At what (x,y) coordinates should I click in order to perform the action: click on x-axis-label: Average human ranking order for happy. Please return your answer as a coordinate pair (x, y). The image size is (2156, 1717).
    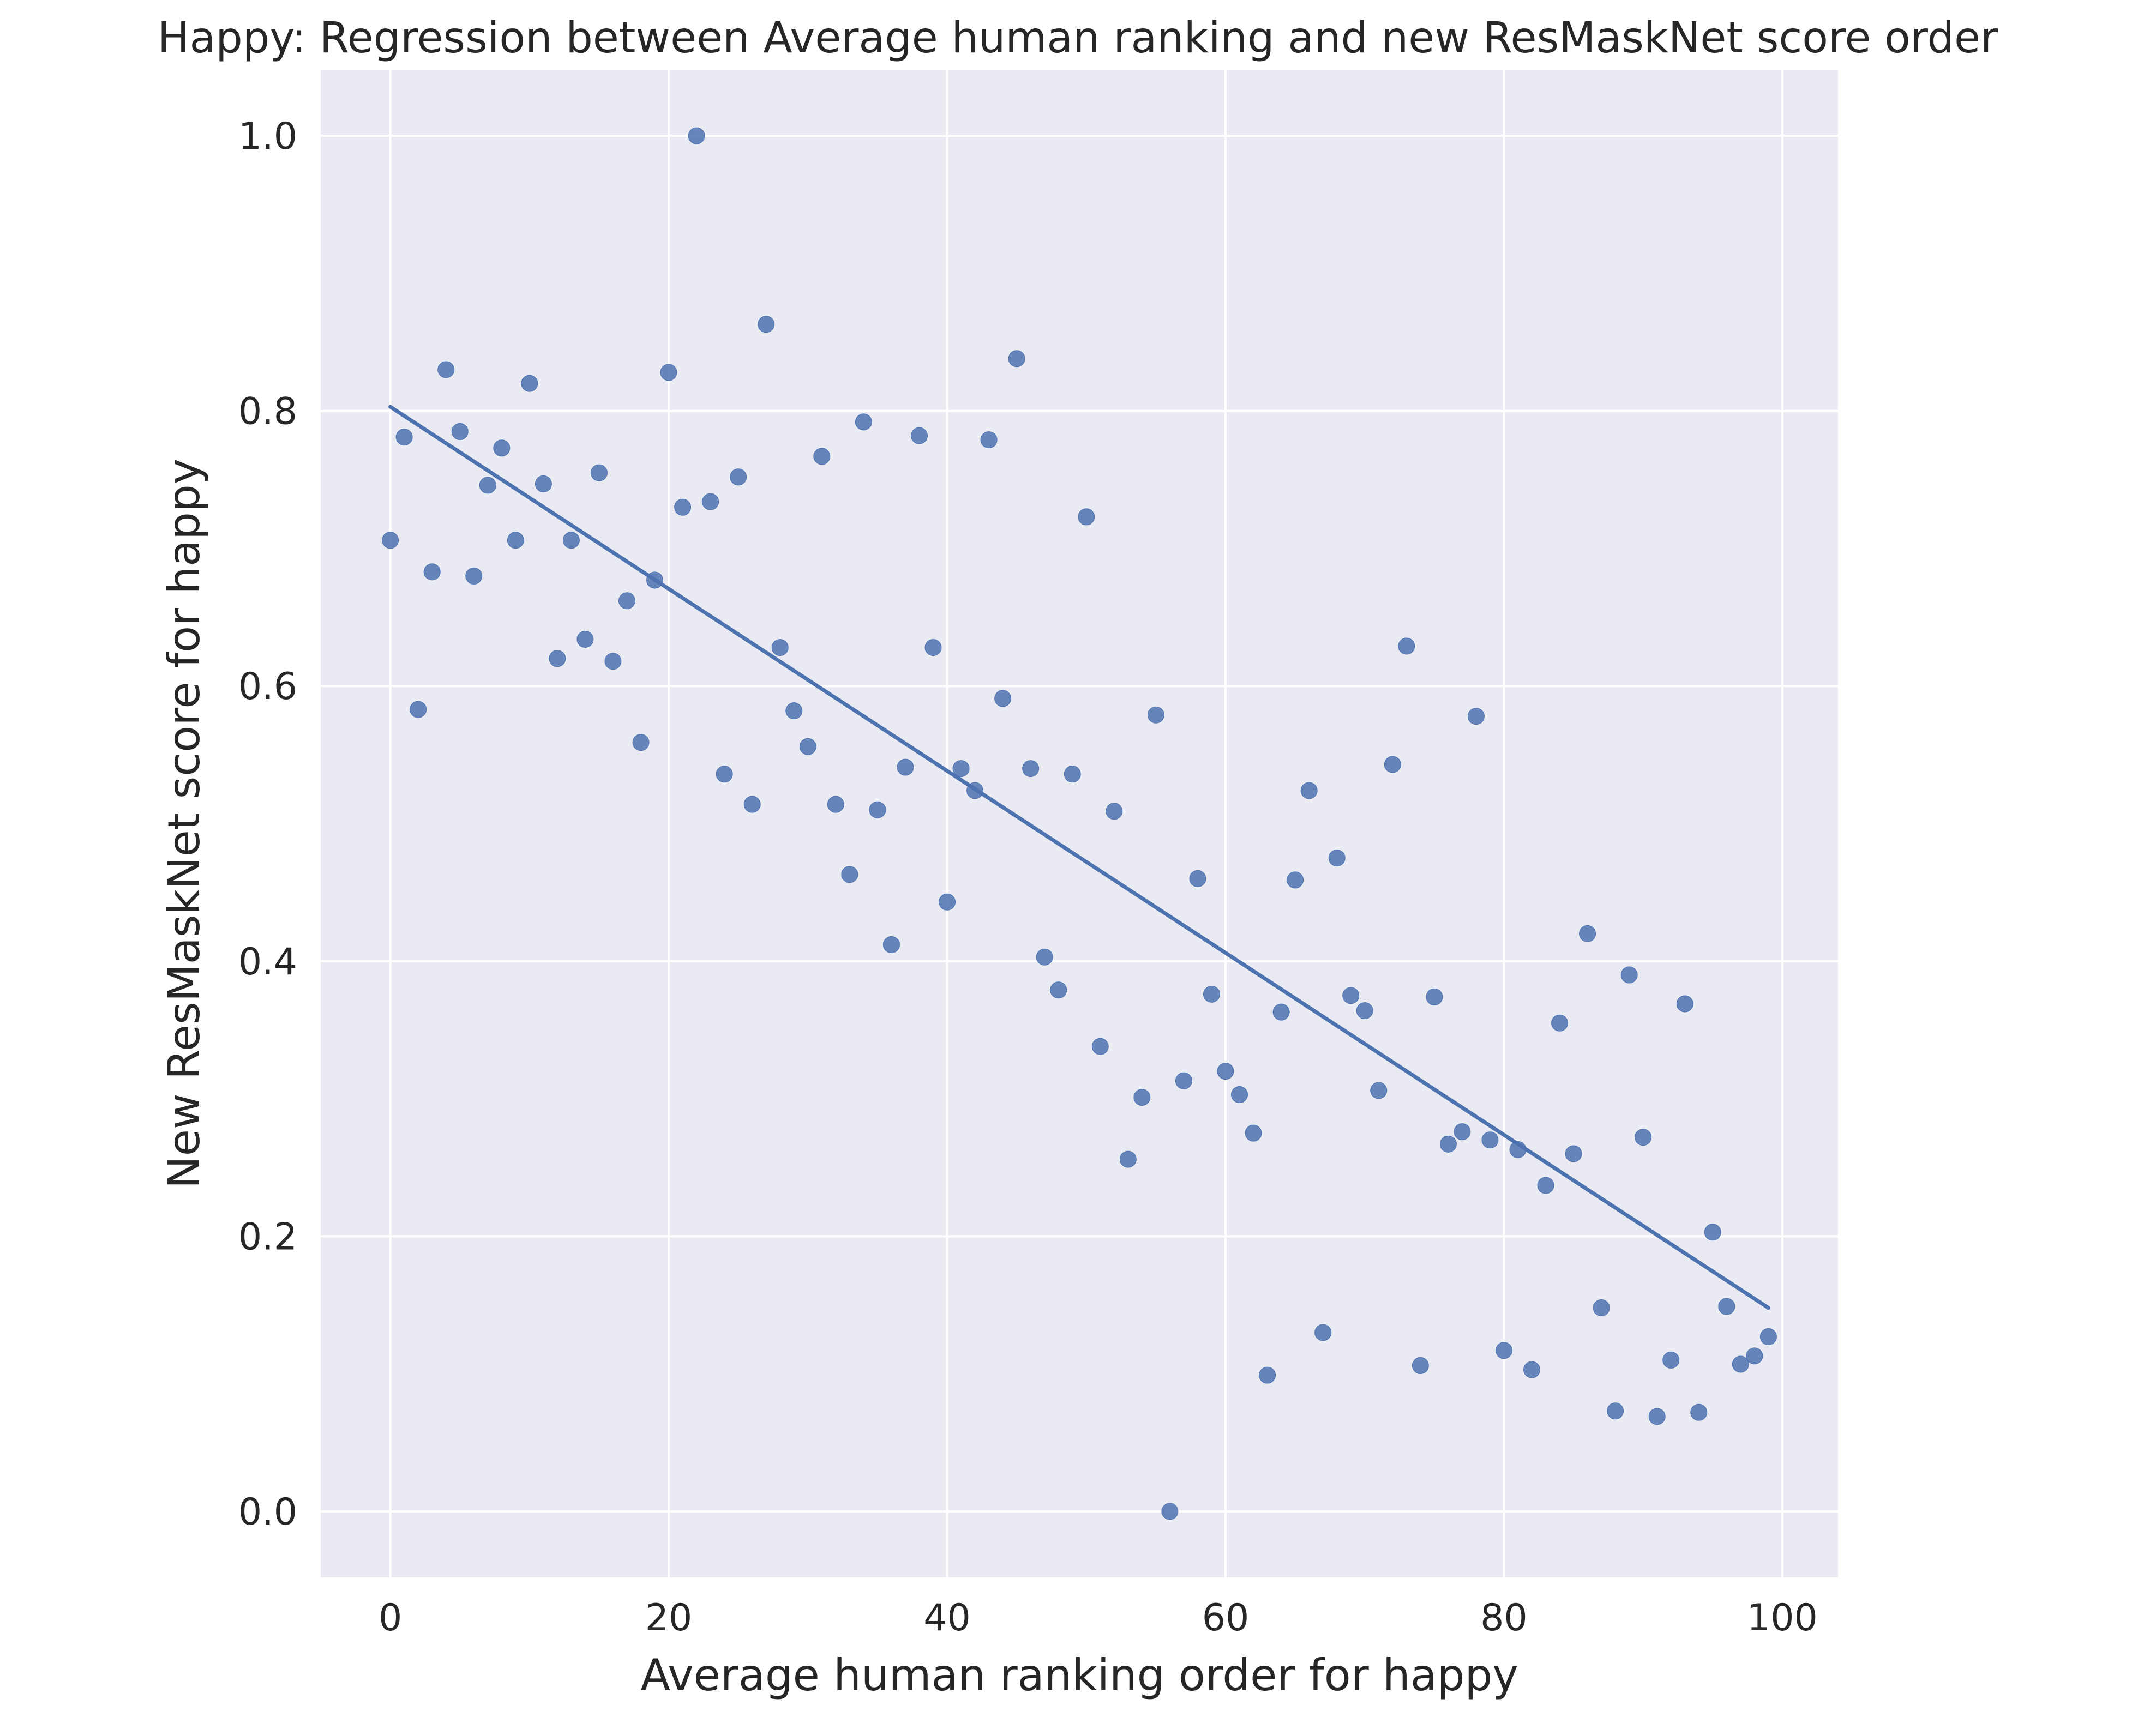
    Looking at the image, I should click on (1079, 1675).